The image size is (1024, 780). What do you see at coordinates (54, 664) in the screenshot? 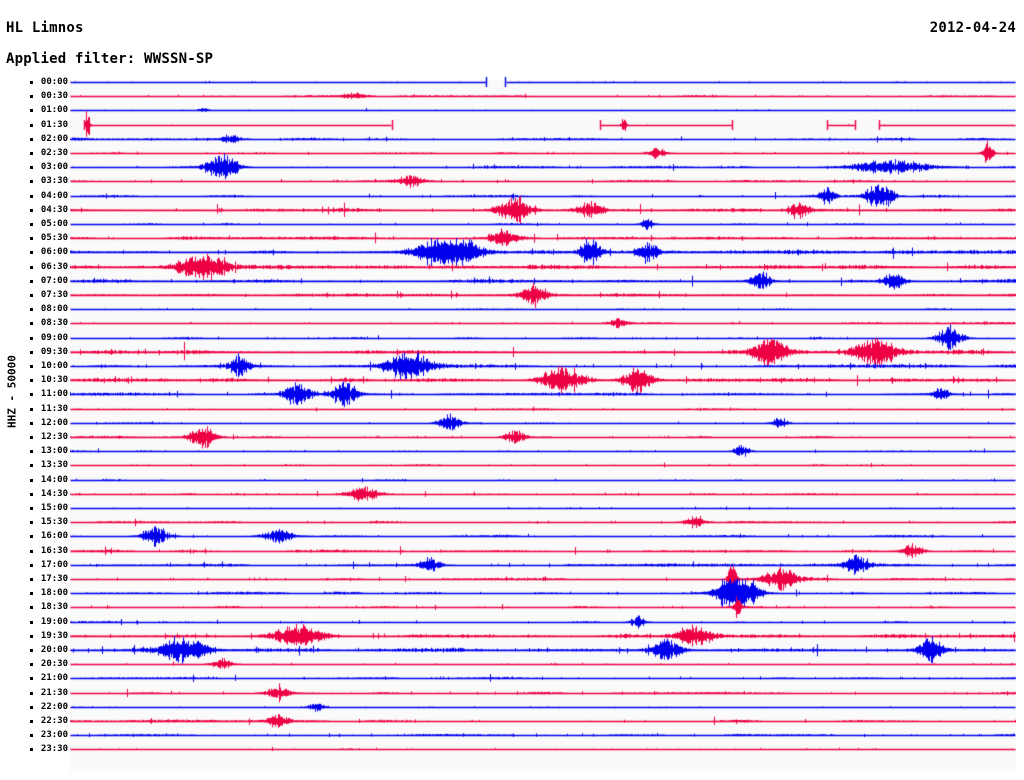
I see `trace-time-label: 20:30` at bounding box center [54, 664].